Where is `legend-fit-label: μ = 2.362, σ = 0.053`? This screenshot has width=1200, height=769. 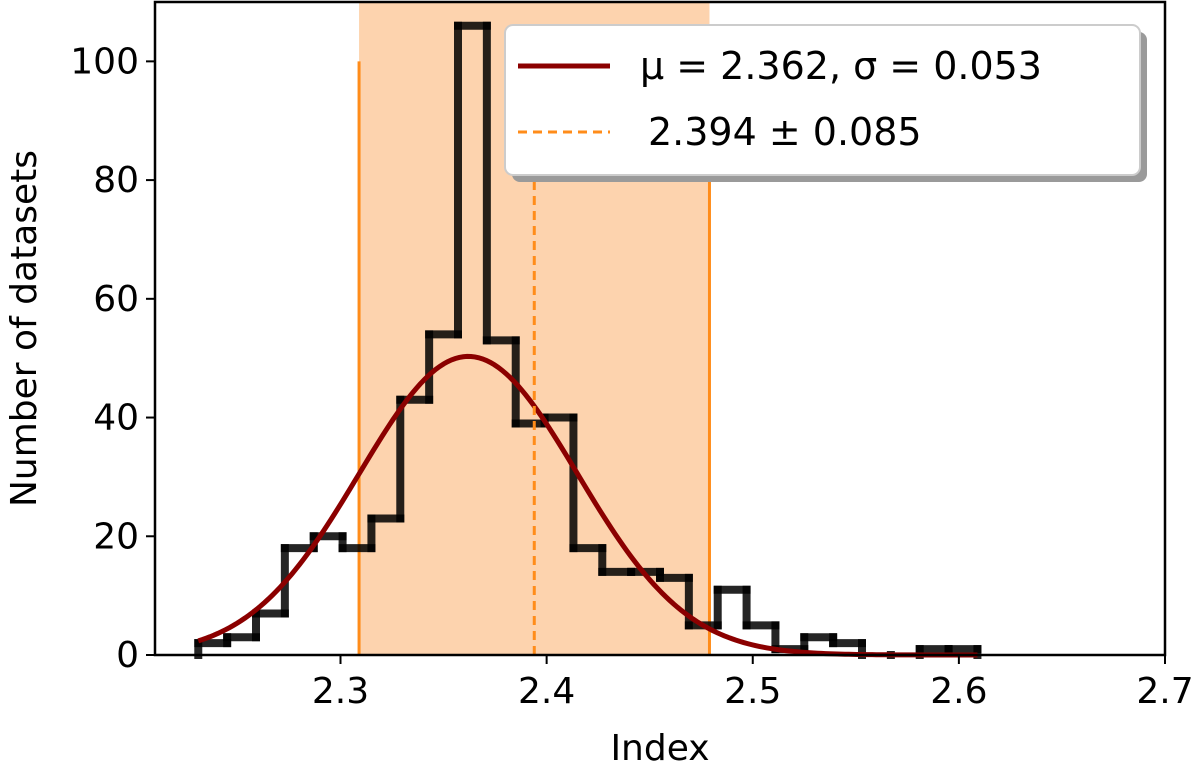
legend-fit-label: μ = 2.362, σ = 0.053 is located at coordinates (841, 66).